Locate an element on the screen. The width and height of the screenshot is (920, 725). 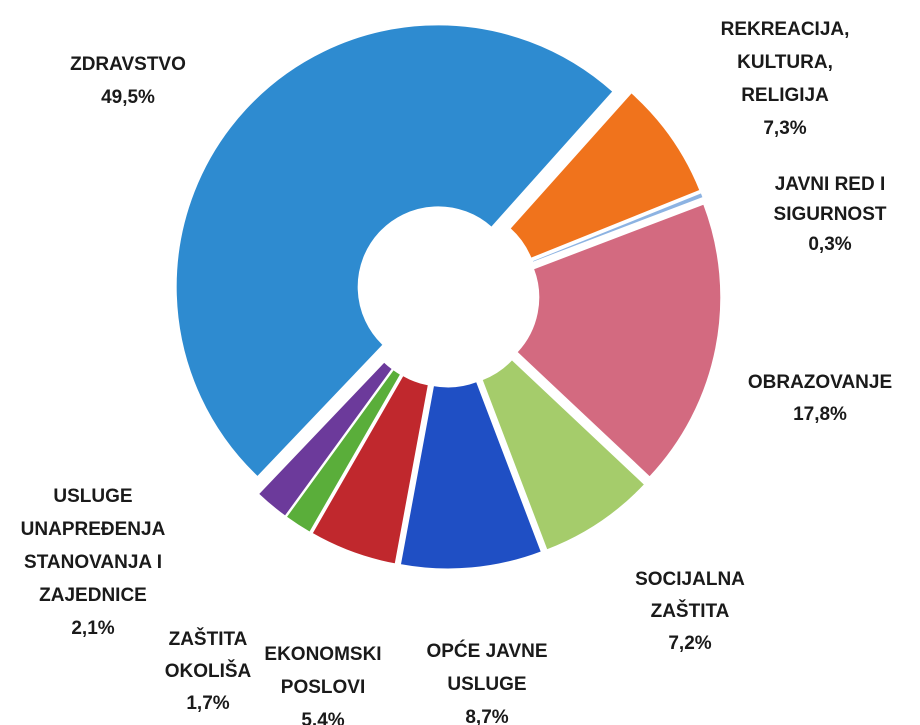
label-line: RELIGIJA is located at coordinates (785, 95).